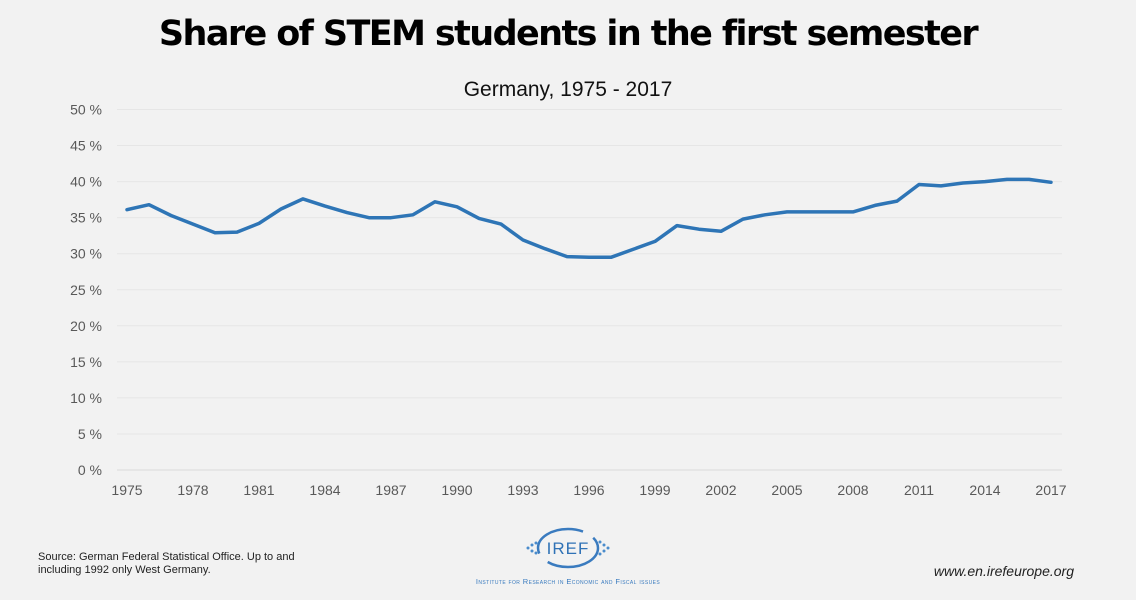 This screenshot has height=600, width=1136. What do you see at coordinates (86, 254) in the screenshot?
I see `y-tick-label: 30 %` at bounding box center [86, 254].